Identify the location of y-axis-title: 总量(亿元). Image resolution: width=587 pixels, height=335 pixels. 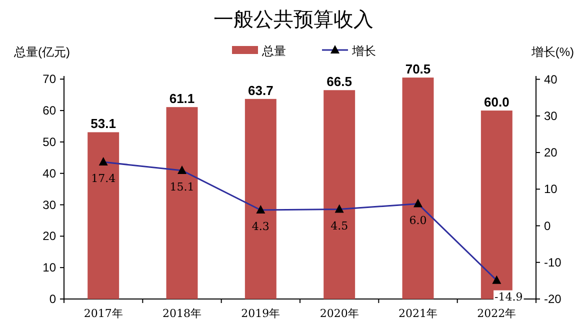
(41, 52).